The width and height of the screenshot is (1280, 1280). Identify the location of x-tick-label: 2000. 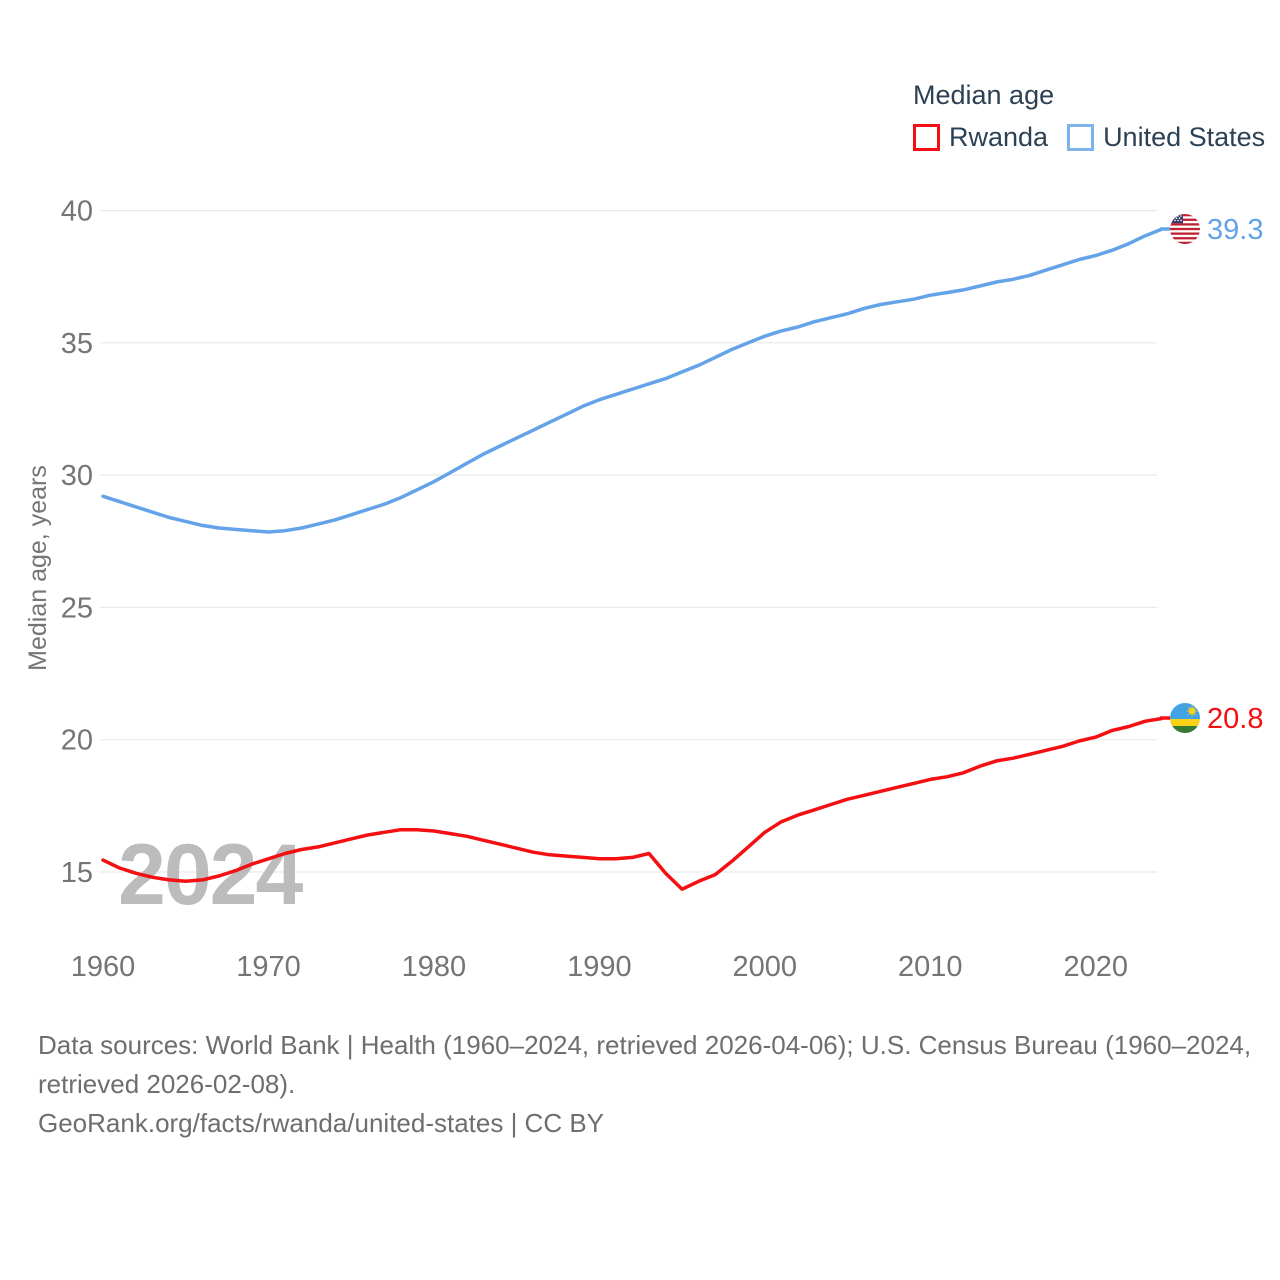
(765, 967).